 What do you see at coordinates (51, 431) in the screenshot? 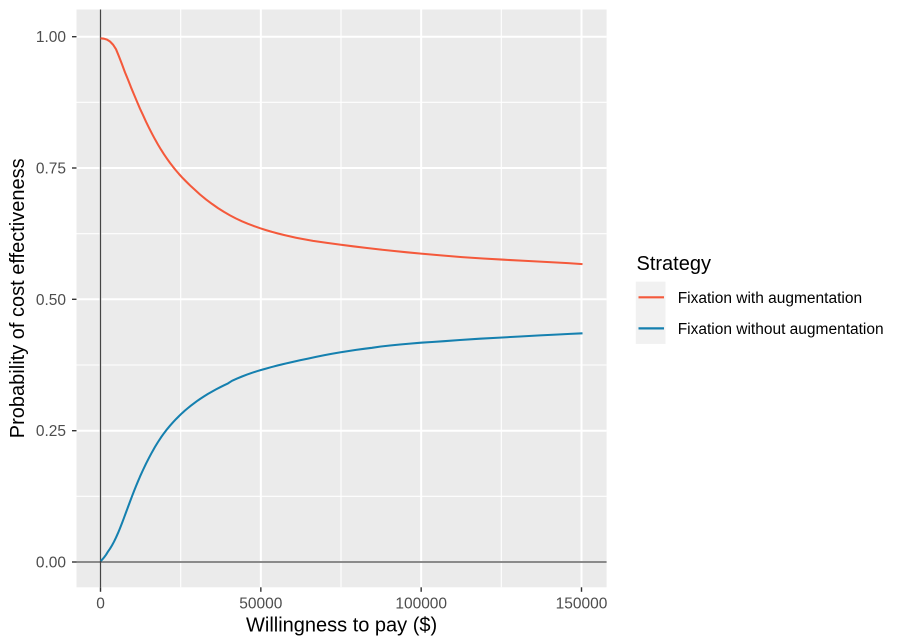
I see `svg-text: 0.25` at bounding box center [51, 431].